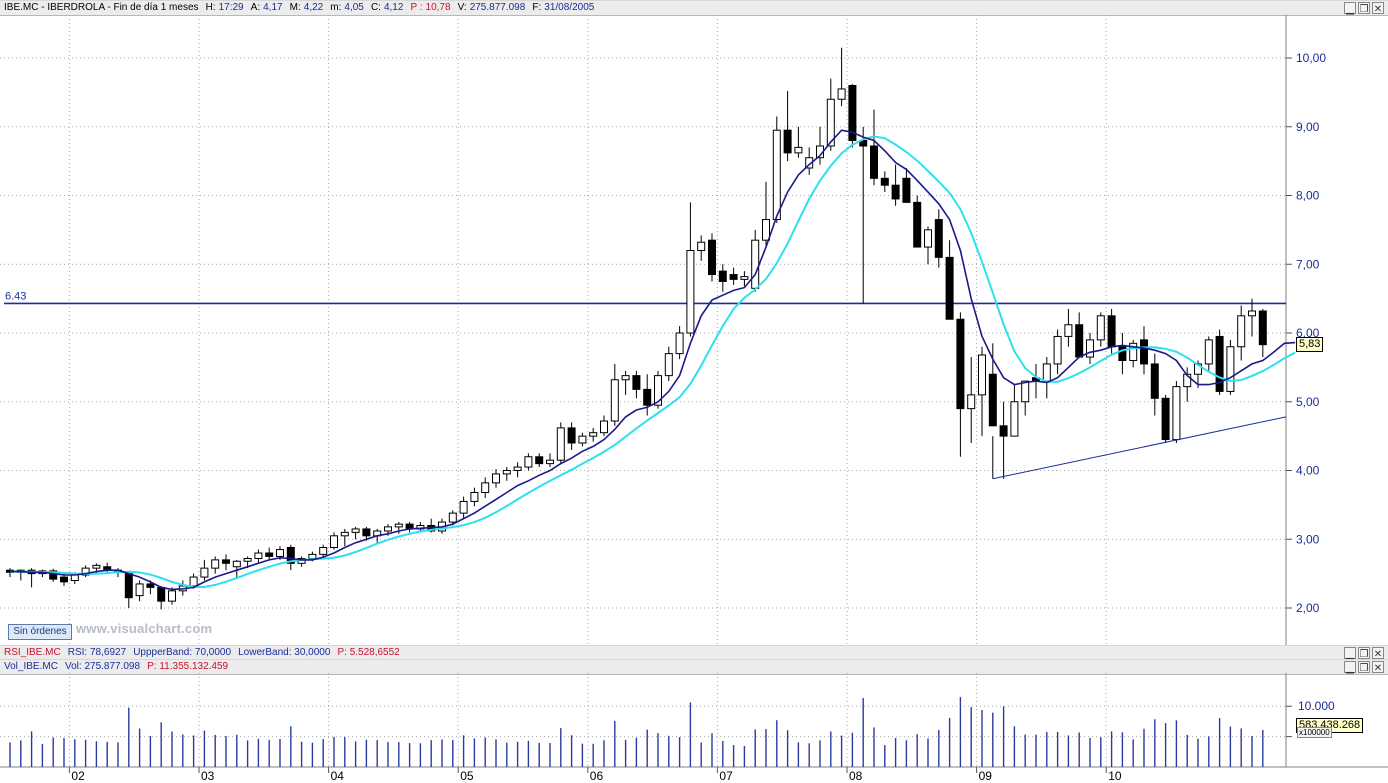  I want to click on time-axis: 02 03 04 05 06 07 08 09 10, so click(595, 775).